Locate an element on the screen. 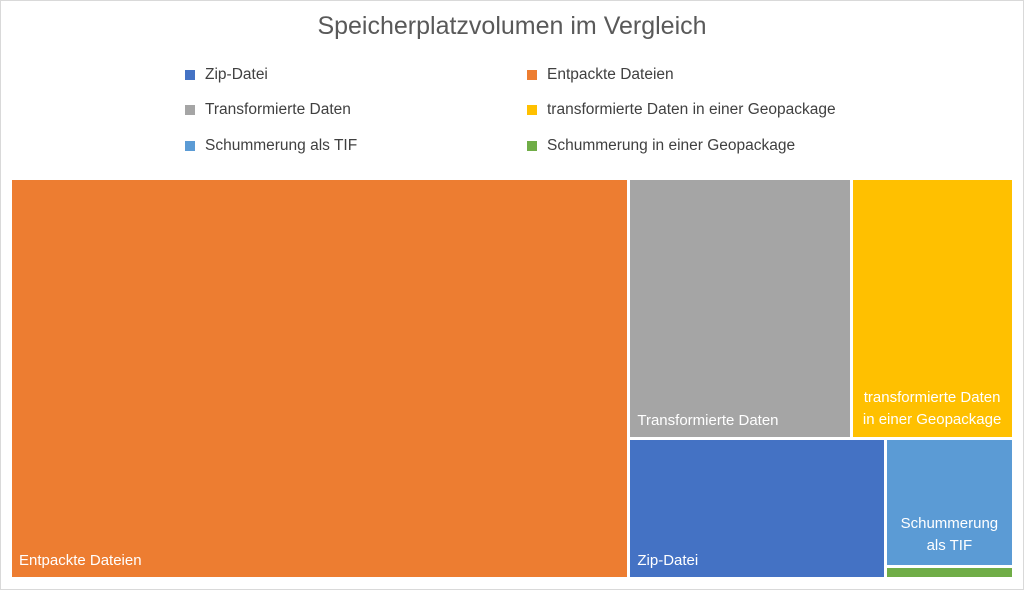 The image size is (1024, 590). treemap-tile: transformierte Daten in einer Geopackage is located at coordinates (932, 309).